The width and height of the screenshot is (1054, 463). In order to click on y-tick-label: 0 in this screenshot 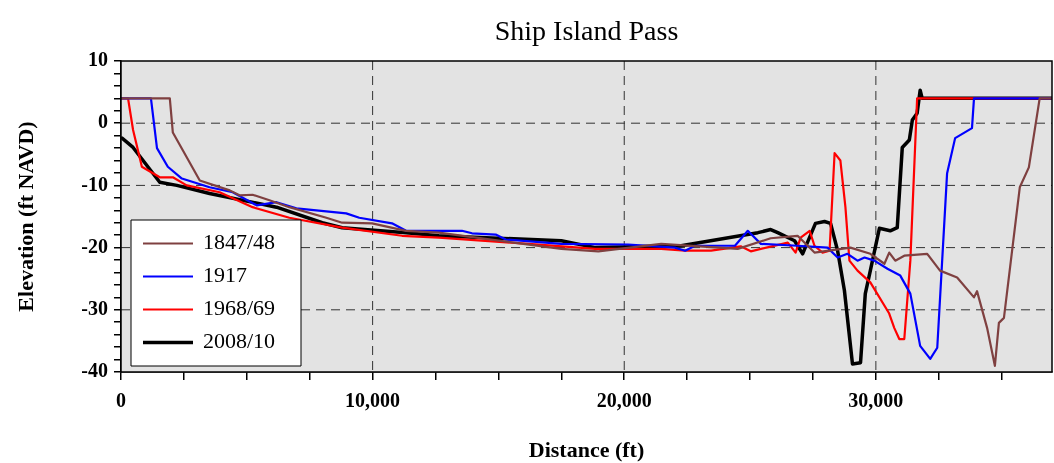, I will do `click(103, 121)`.